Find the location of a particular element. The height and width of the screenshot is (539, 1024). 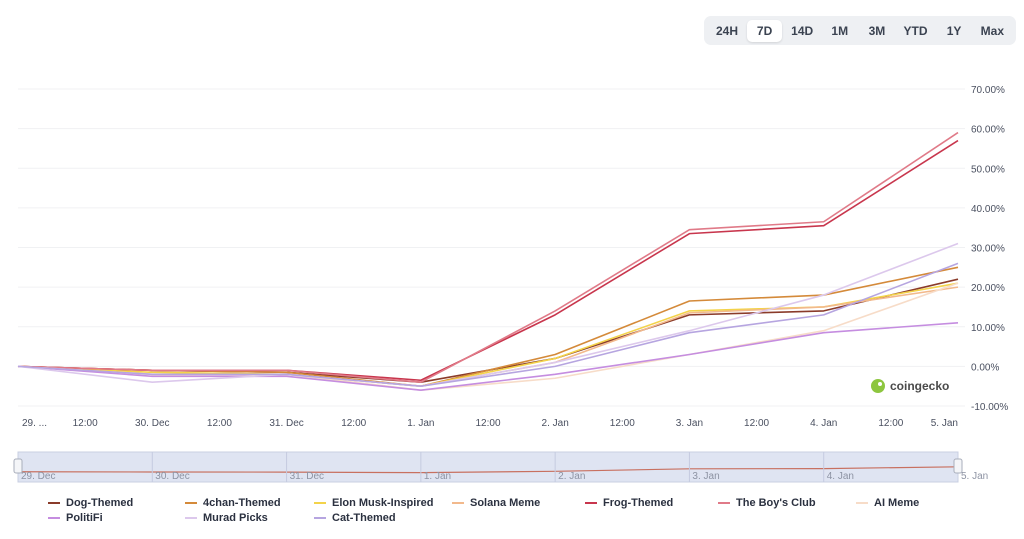

navigator-tick-label: 2. Jan is located at coordinates (571, 476).